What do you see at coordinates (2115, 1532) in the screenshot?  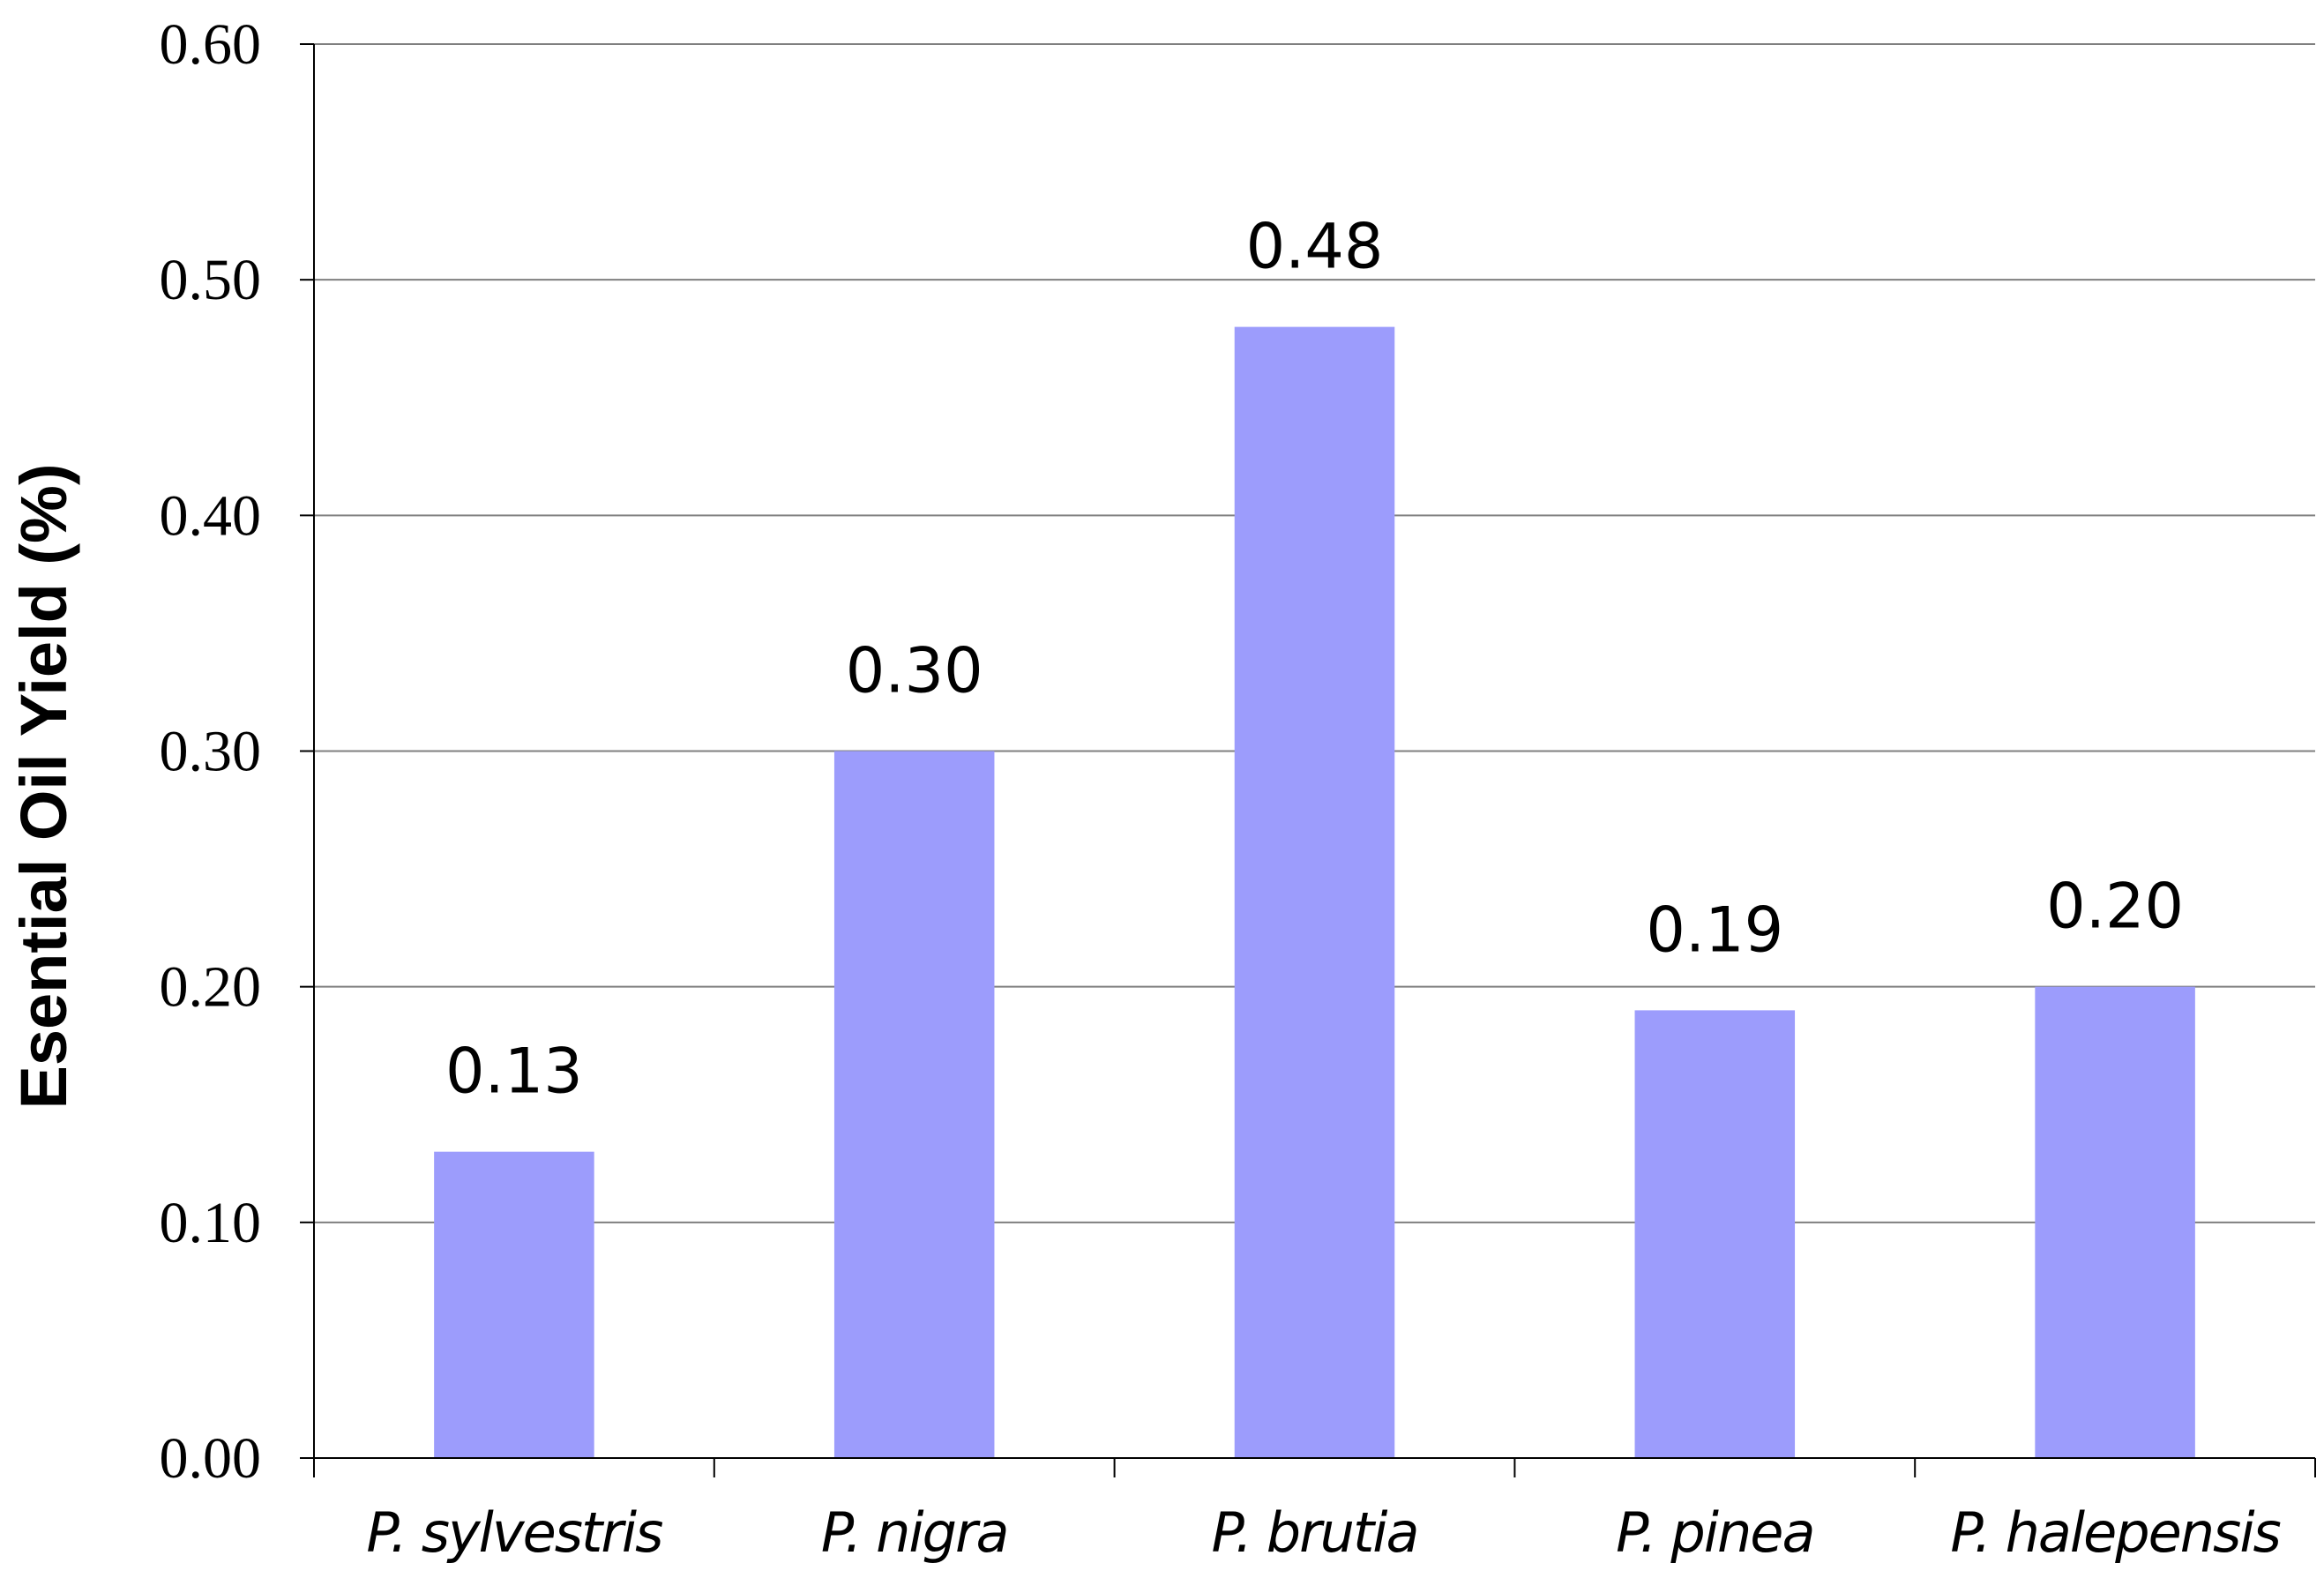 I see `x-tick-label: P. halepensis` at bounding box center [2115, 1532].